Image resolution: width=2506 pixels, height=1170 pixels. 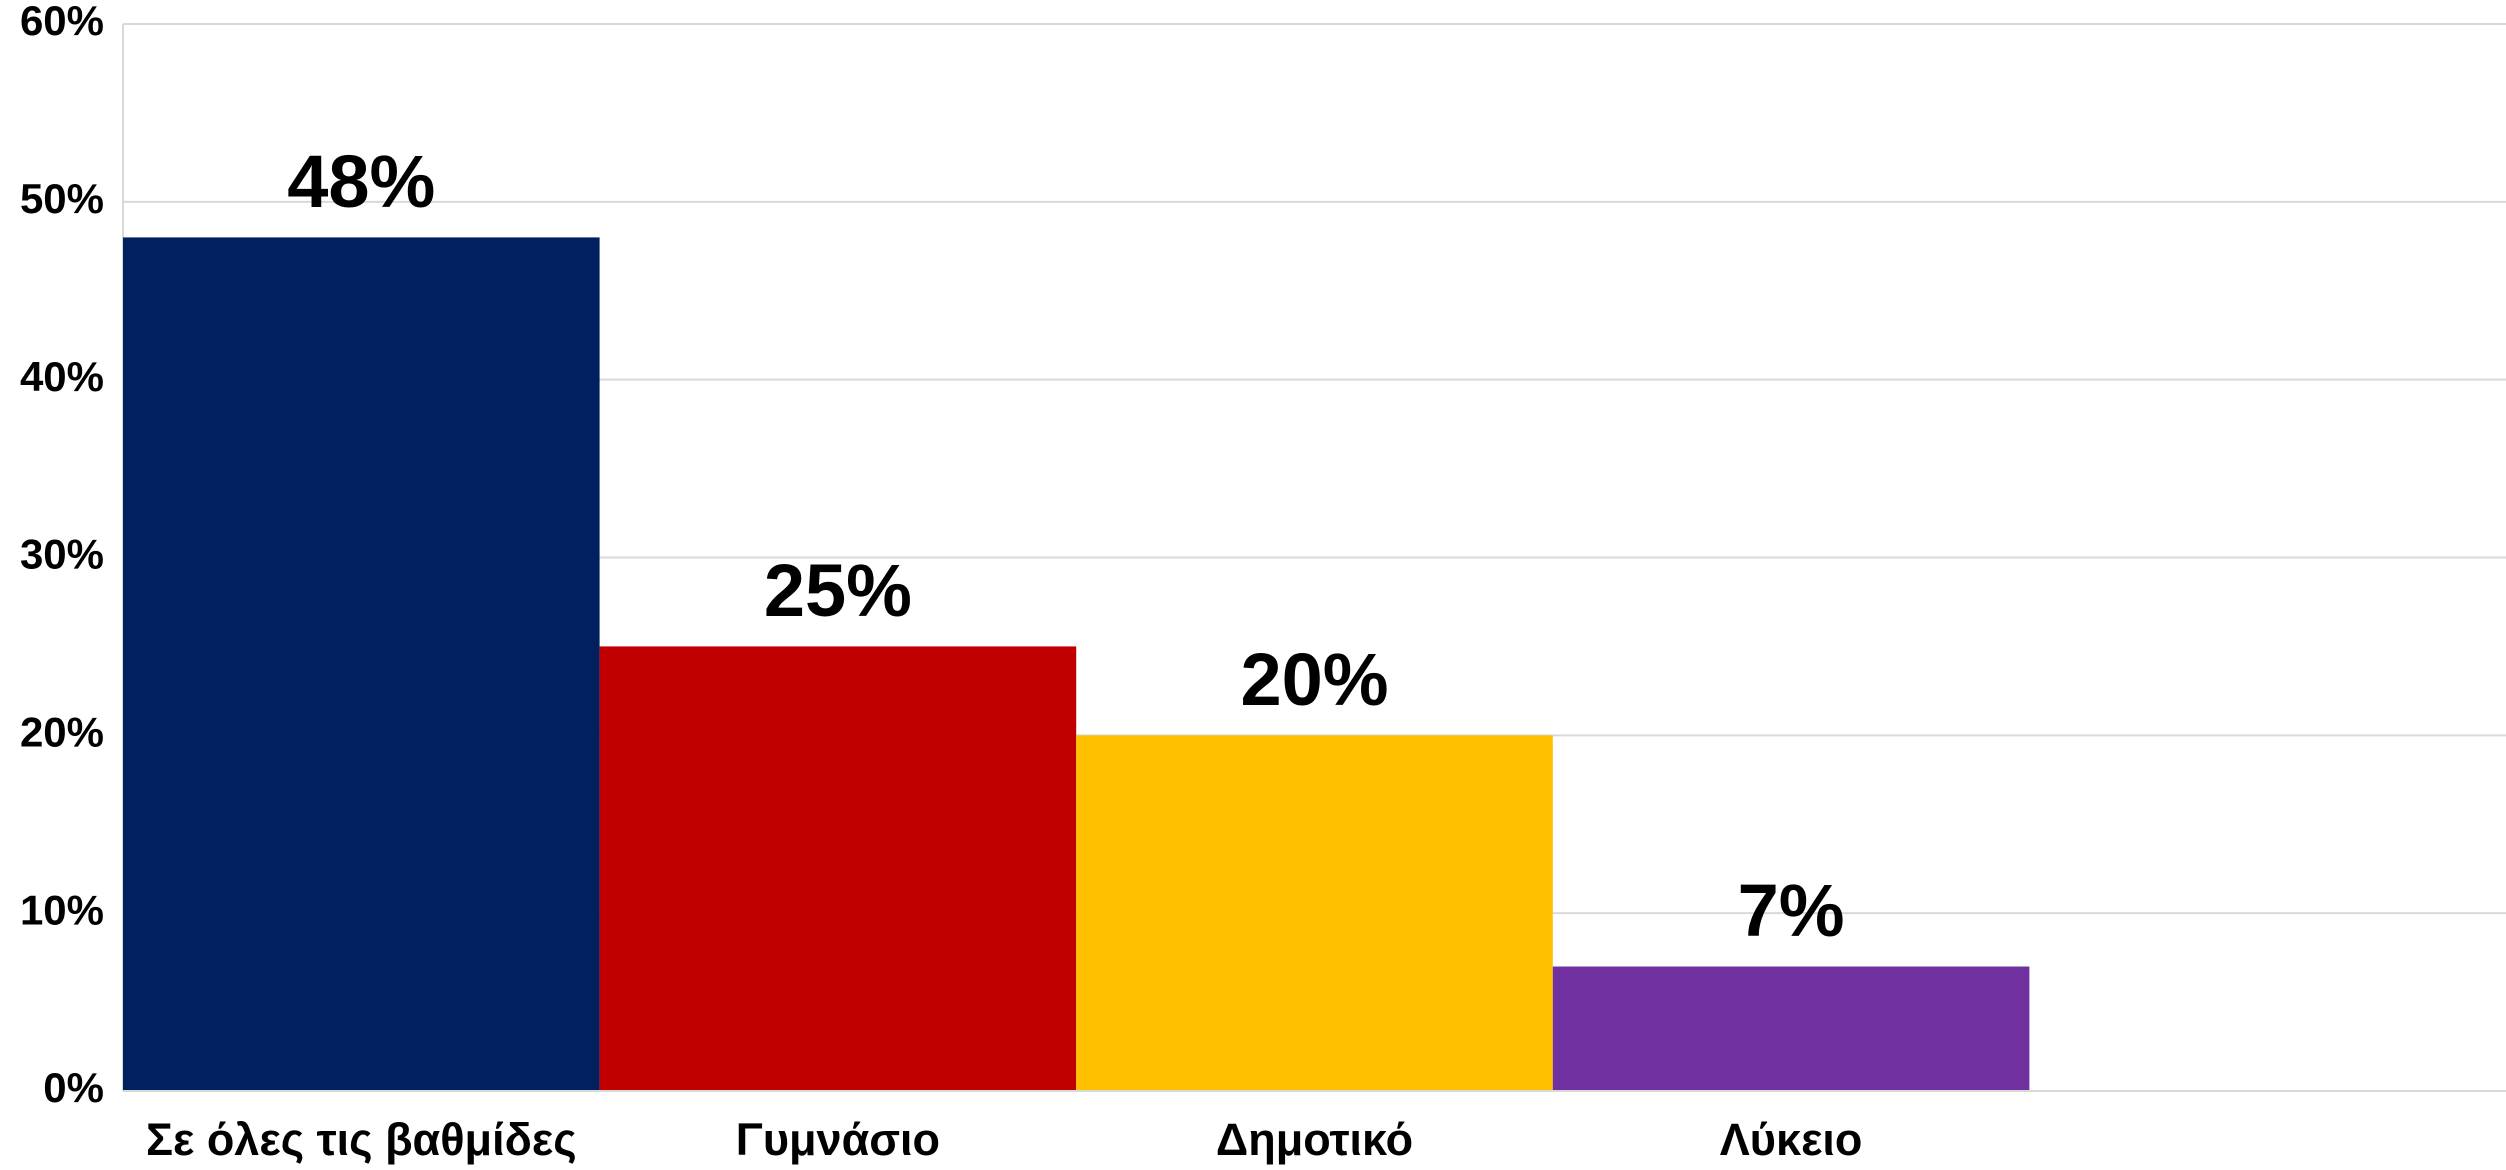 I want to click on x-tick-label: Σε όλες τις βαθμίδες, so click(x=361, y=1139).